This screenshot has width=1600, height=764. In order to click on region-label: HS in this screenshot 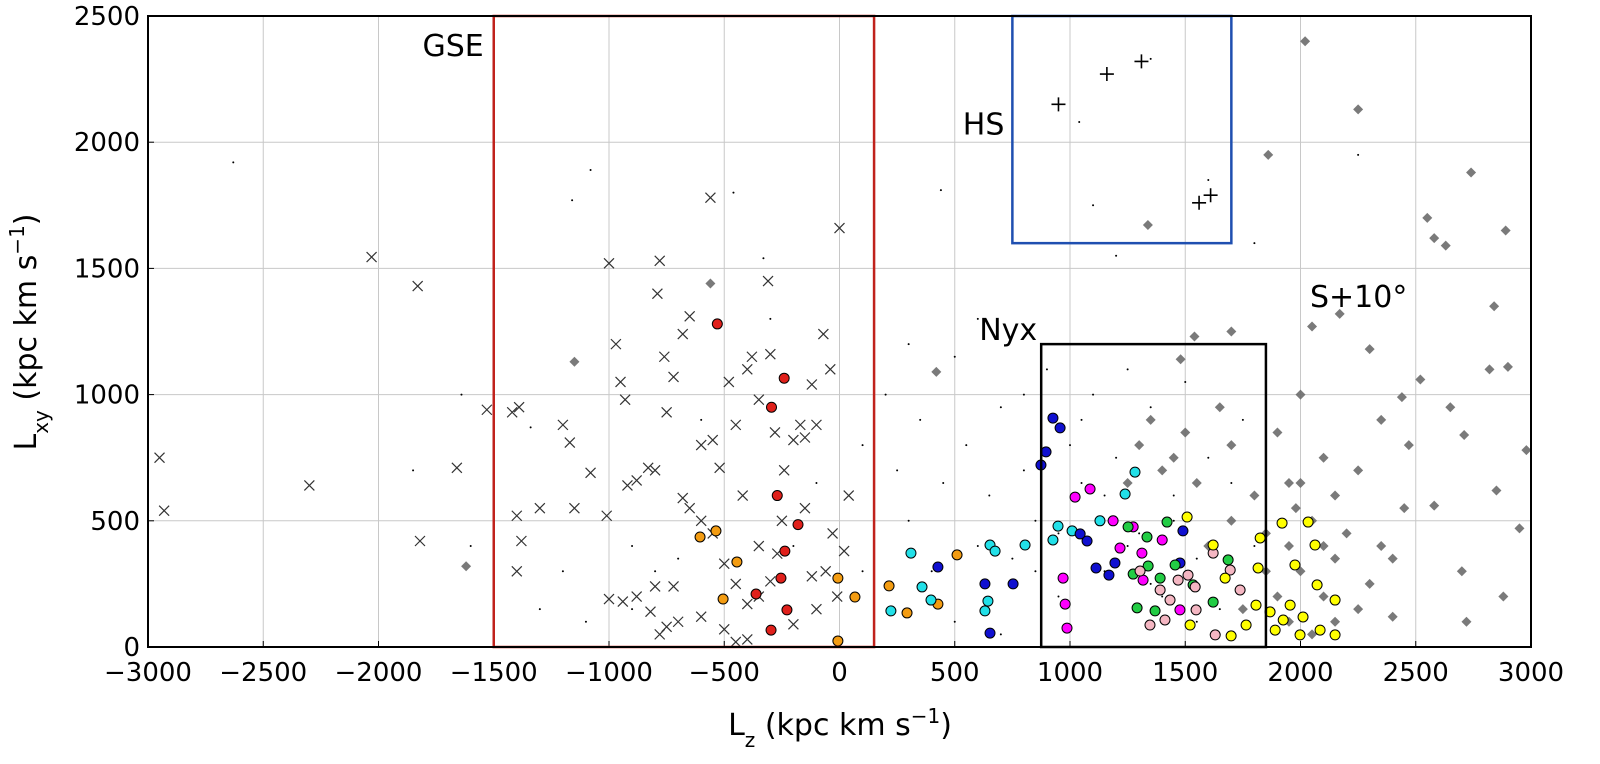, I will do `click(984, 125)`.